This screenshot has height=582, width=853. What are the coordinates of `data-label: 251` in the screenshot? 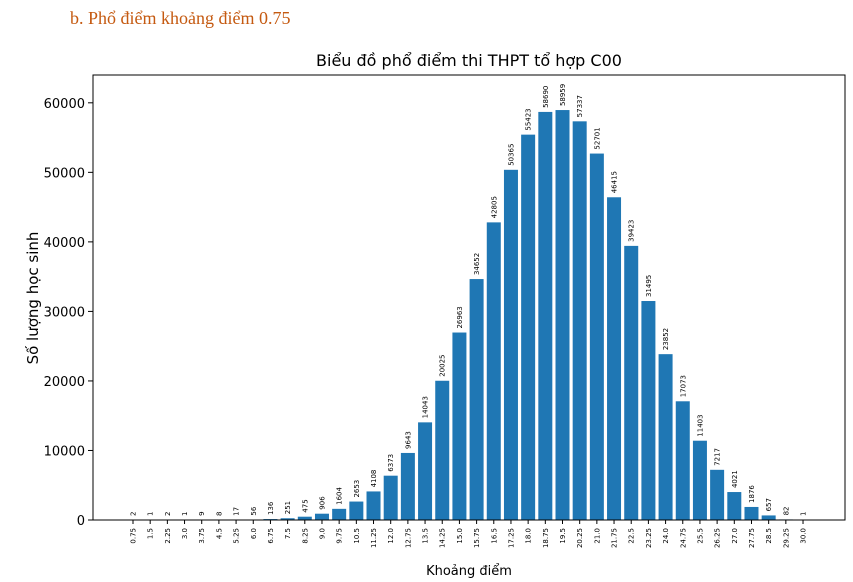 It's located at (288, 507).